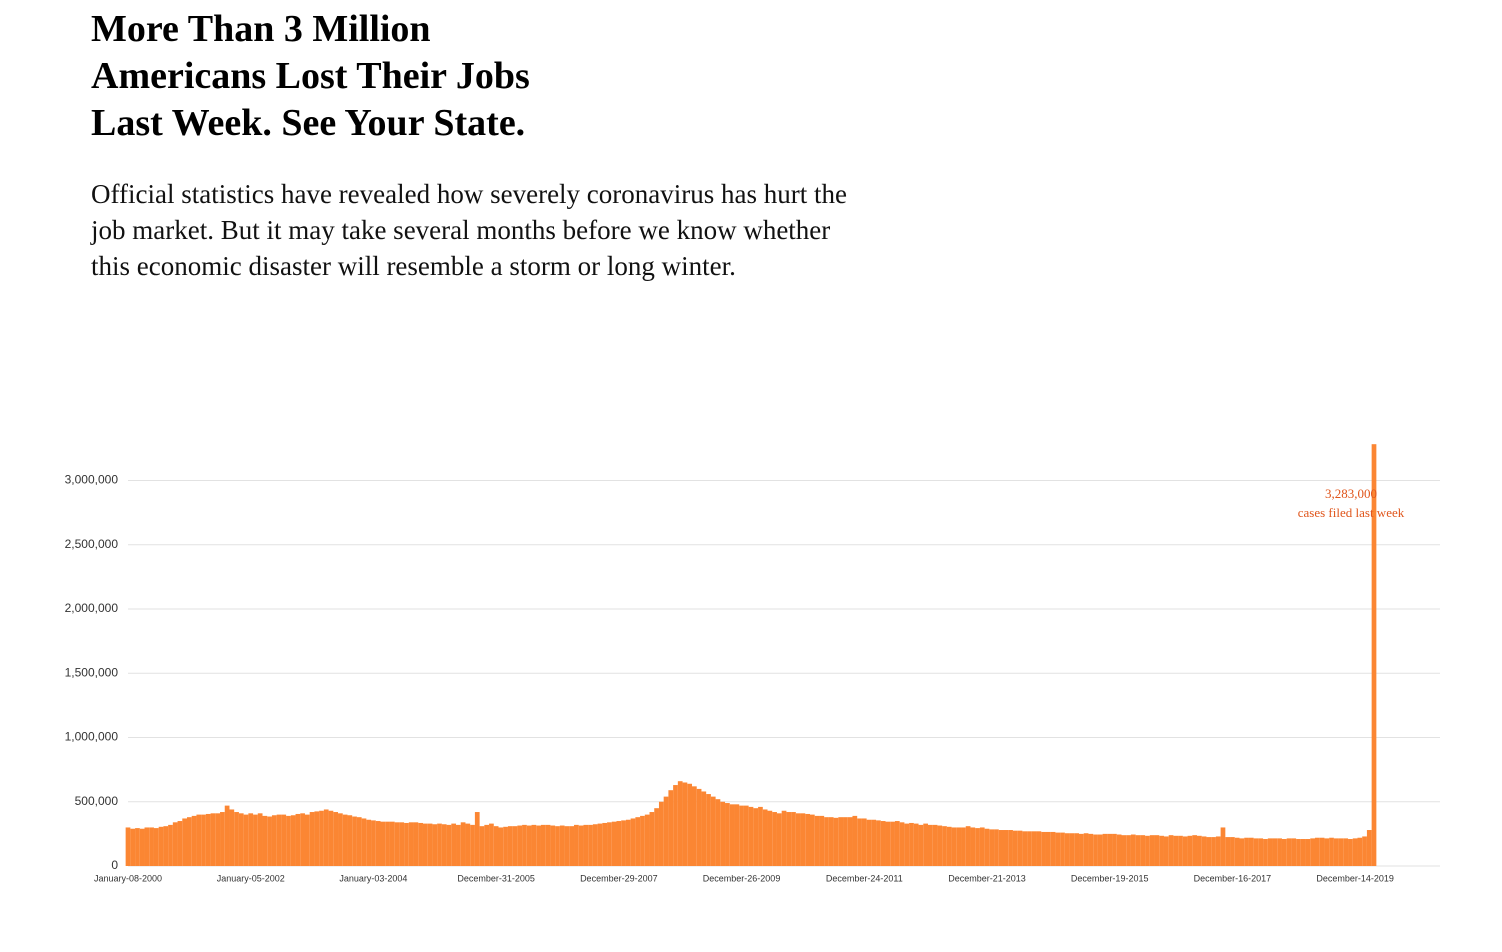 The width and height of the screenshot is (1502, 952). What do you see at coordinates (97, 801) in the screenshot?
I see `y-tick-label: 500,000` at bounding box center [97, 801].